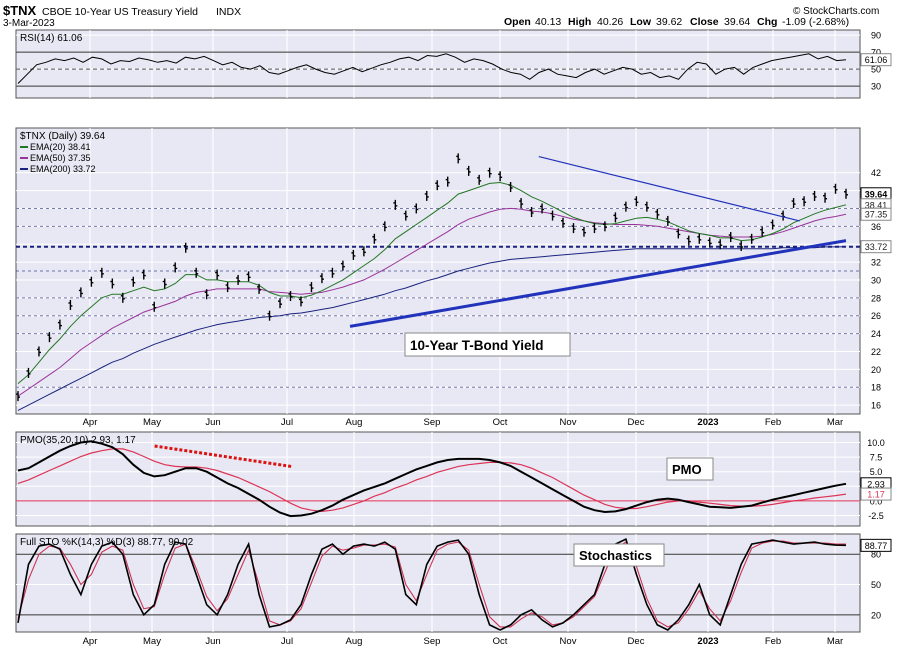 The width and height of the screenshot is (900, 650). Describe the element at coordinates (815, 22) in the screenshot. I see `chg-value: -1.09 (-2.68%)` at that location.